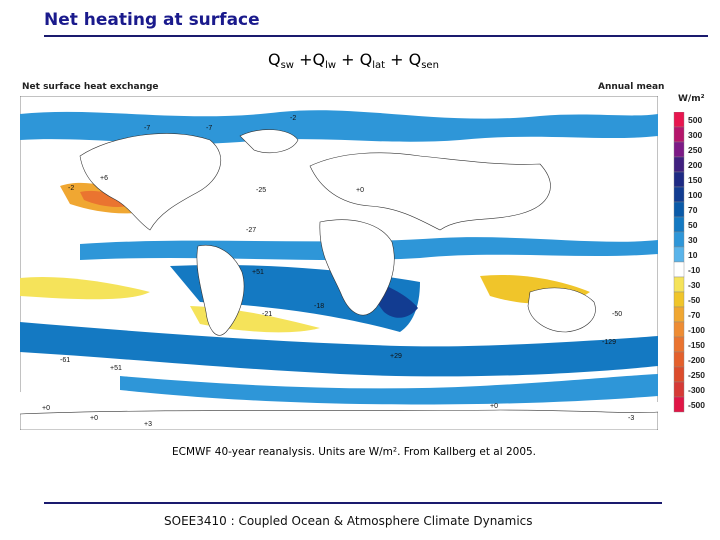  What do you see at coordinates (430, 65) in the screenshot?
I see `sen-subscript: sen` at bounding box center [430, 65].